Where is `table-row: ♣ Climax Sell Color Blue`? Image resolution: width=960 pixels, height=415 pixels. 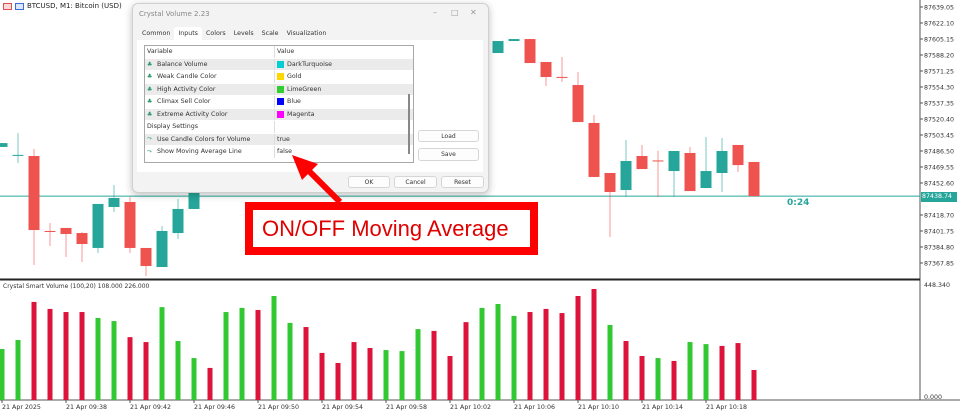 table-row: ♣ Climax Sell Color Blue is located at coordinates (279, 102).